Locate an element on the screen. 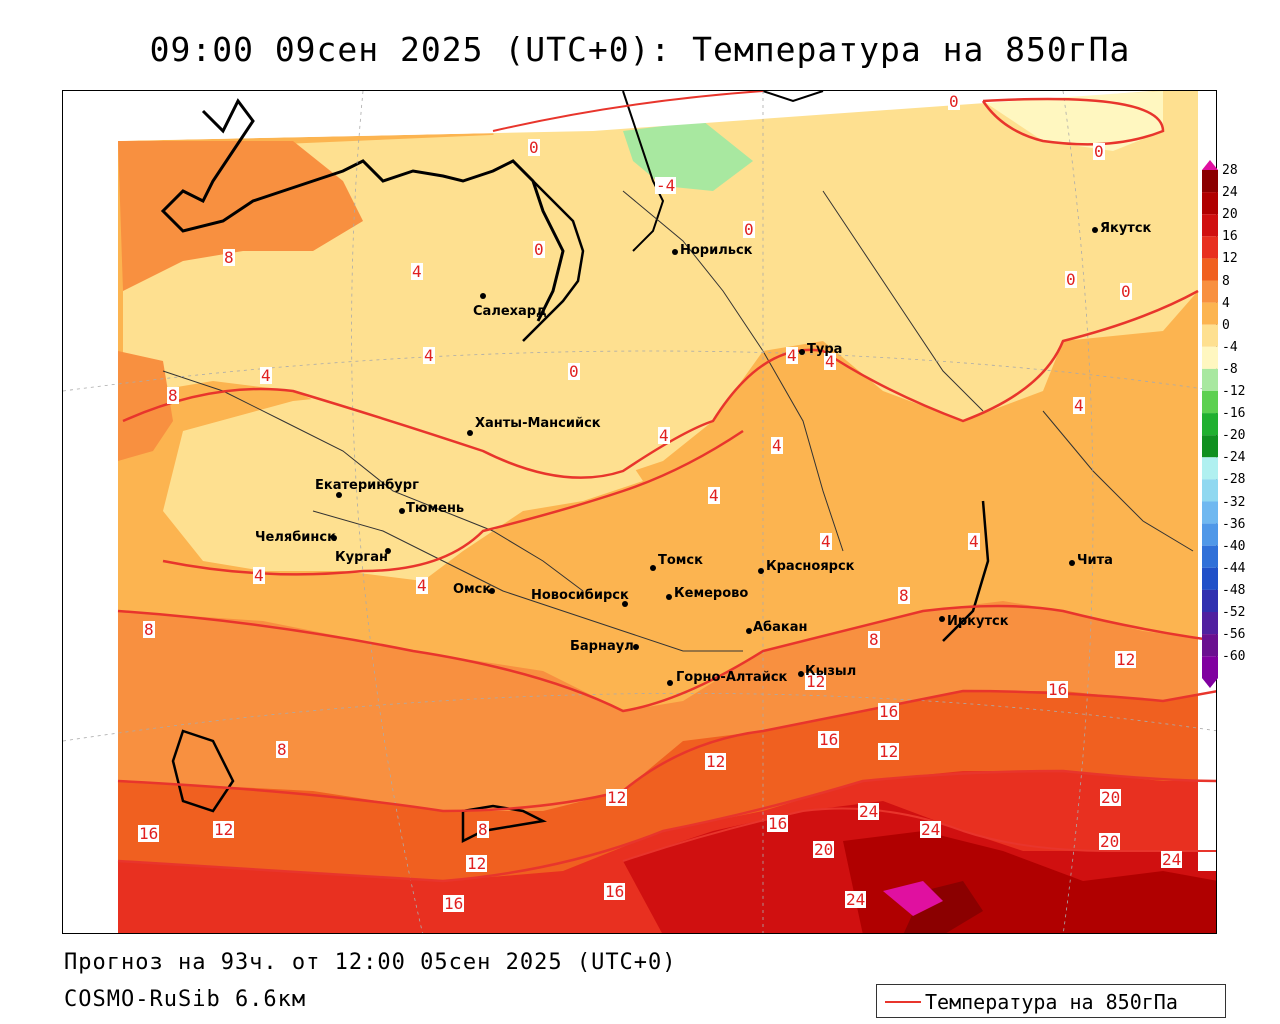 The height and width of the screenshot is (1024, 1280). colorbar-tick-label: 4 is located at coordinates (1226, 303).